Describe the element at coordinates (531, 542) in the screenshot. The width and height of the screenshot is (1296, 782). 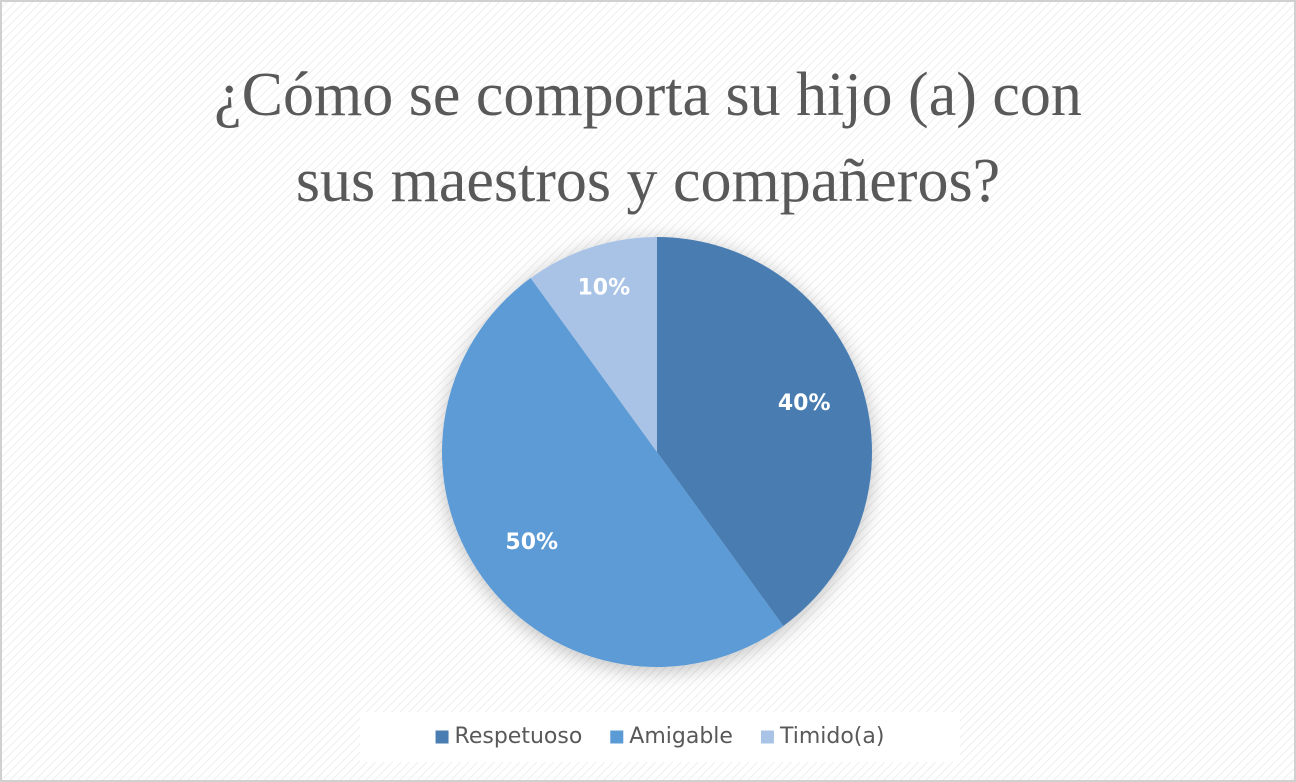
I see `data-label: 50%` at that location.